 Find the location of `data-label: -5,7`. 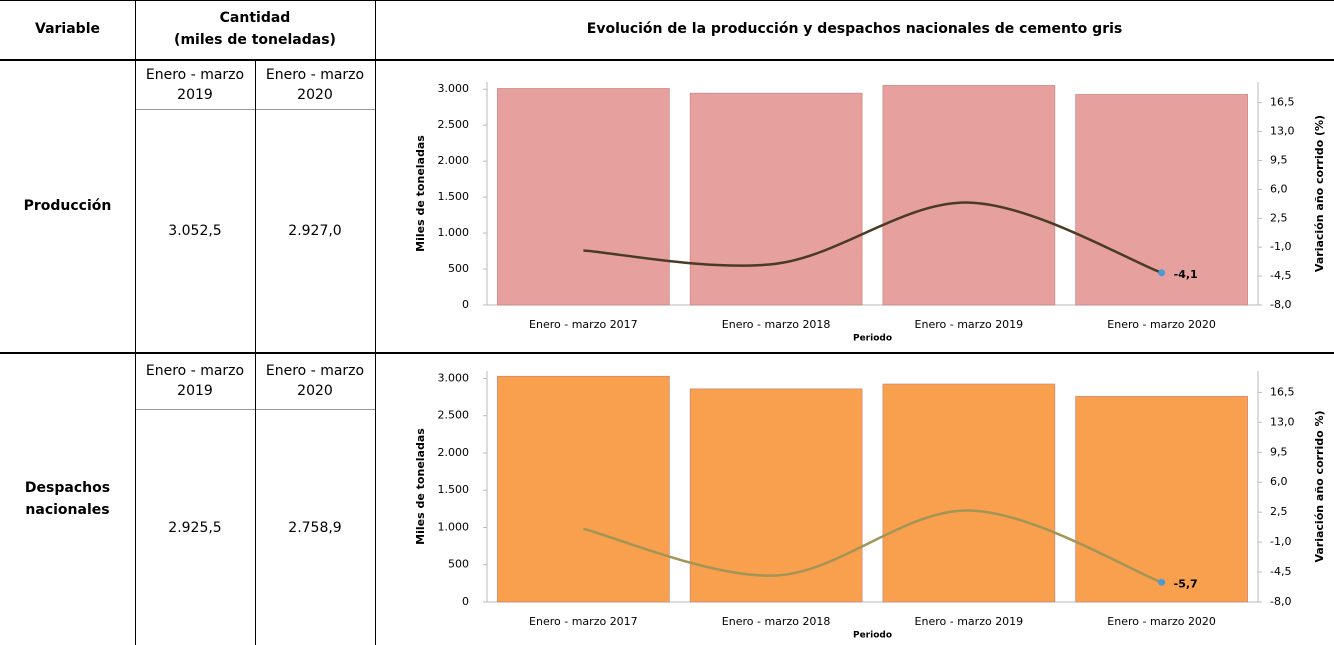

data-label: -5,7 is located at coordinates (1186, 583).